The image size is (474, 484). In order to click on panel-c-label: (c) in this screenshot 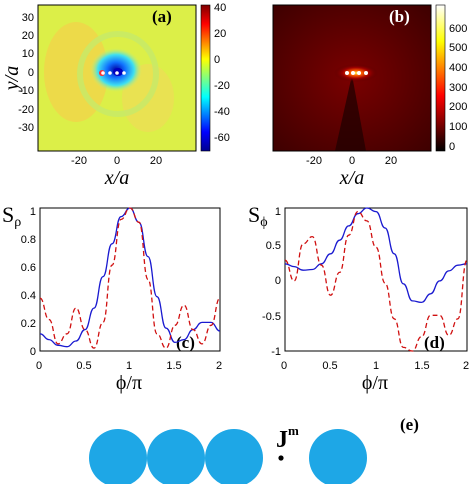, I will do `click(185, 342)`.